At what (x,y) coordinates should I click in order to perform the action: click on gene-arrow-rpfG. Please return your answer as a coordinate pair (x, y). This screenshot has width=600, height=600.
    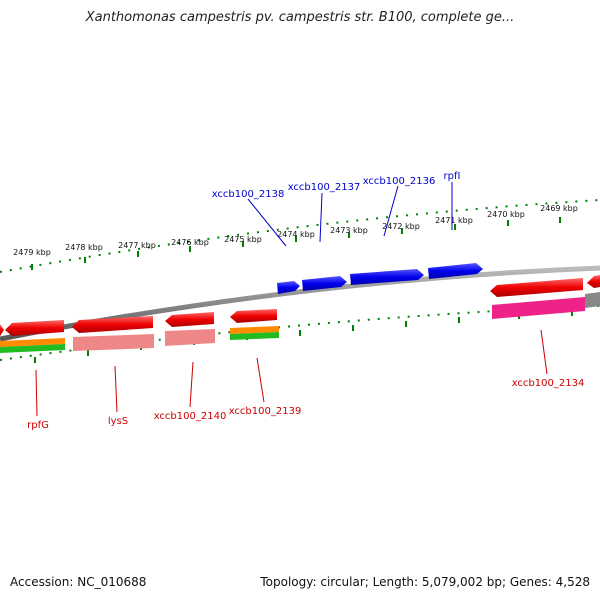
    Looking at the image, I should click on (34, 328).